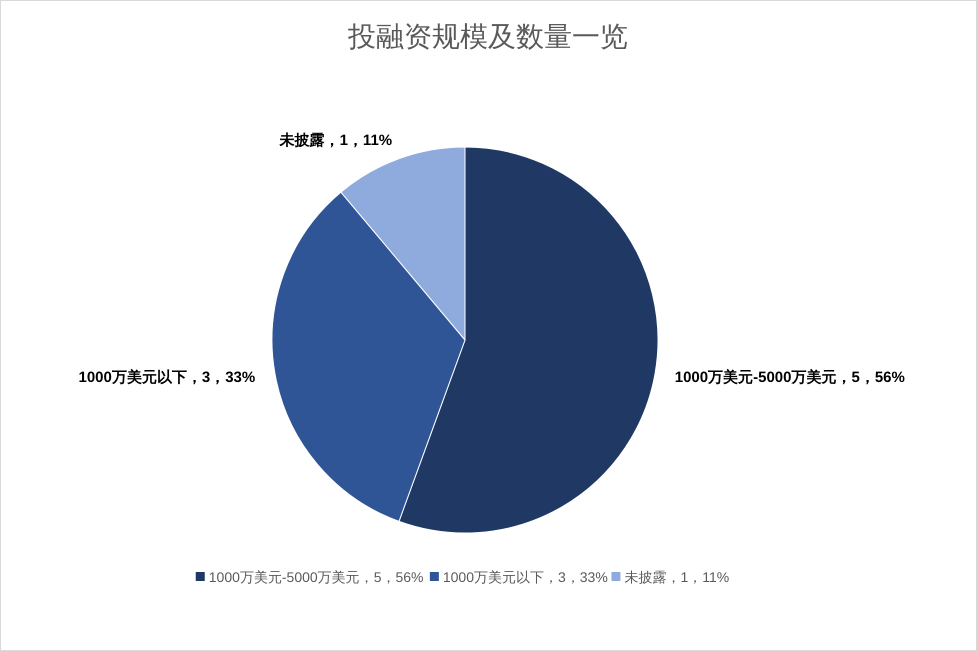  Describe the element at coordinates (789, 377) in the screenshot. I see `slice-label: 1000万美元-5000万美元，5，56%` at that location.